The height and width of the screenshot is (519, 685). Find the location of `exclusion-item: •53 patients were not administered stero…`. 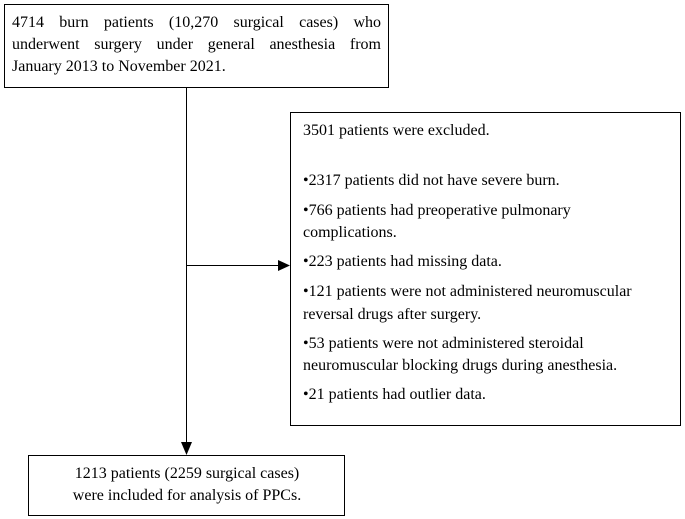

exclusion-item: •53 patients were not administered stero… is located at coordinates (443, 343).